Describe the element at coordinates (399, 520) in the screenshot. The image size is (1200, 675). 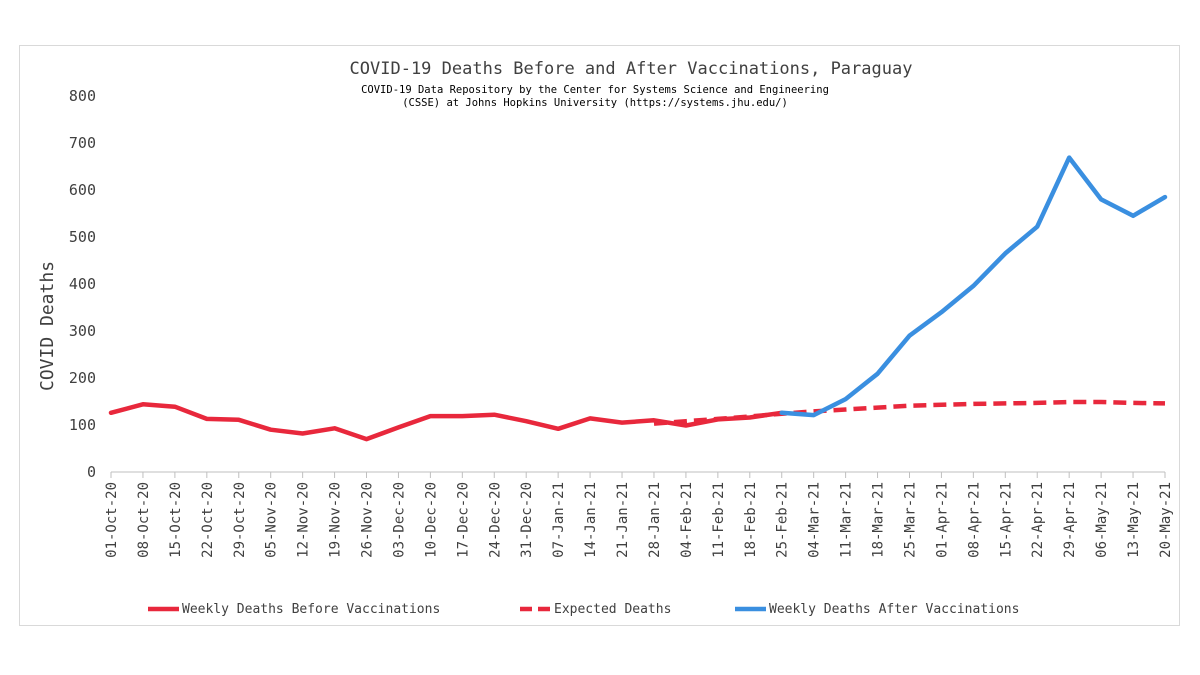
I see `x-tick-label: 03-Dec-20` at that location.